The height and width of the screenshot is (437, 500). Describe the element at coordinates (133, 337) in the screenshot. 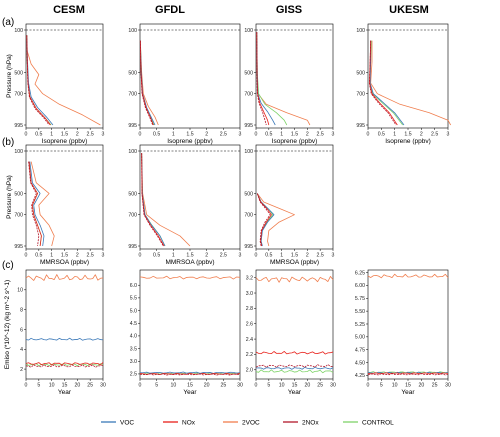

I see `y-tick-label: 4.0` at that location.